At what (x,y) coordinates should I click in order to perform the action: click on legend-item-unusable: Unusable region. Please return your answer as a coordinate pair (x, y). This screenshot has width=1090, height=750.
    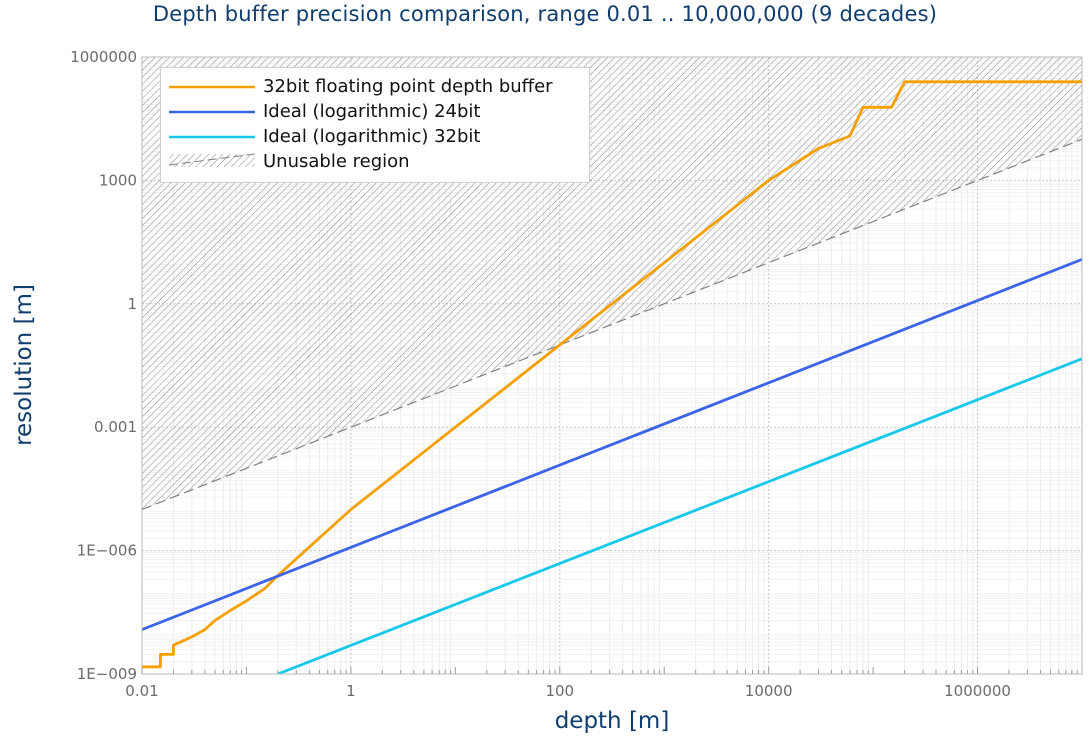
    Looking at the image, I should click on (375, 162).